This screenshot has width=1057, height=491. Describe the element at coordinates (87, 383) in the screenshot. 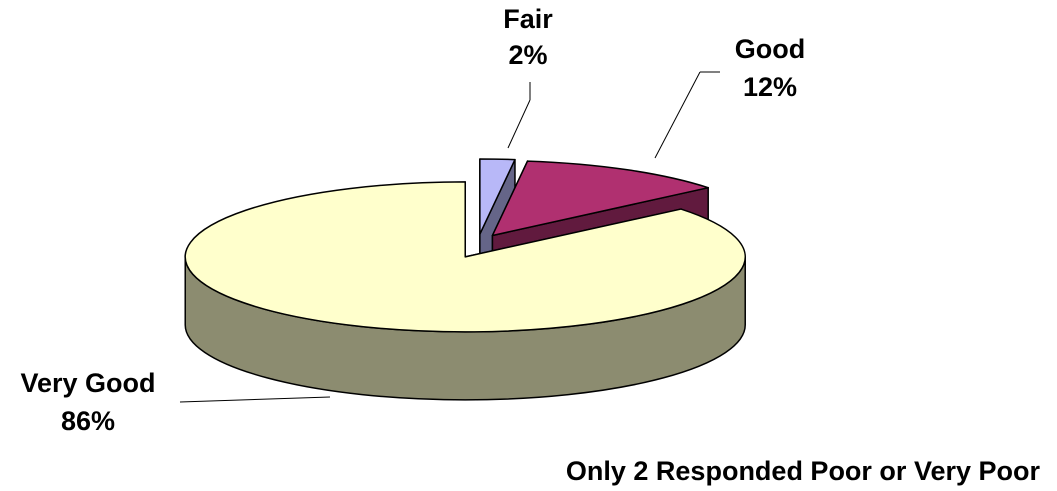

I see `slice-label: Very Good` at that location.